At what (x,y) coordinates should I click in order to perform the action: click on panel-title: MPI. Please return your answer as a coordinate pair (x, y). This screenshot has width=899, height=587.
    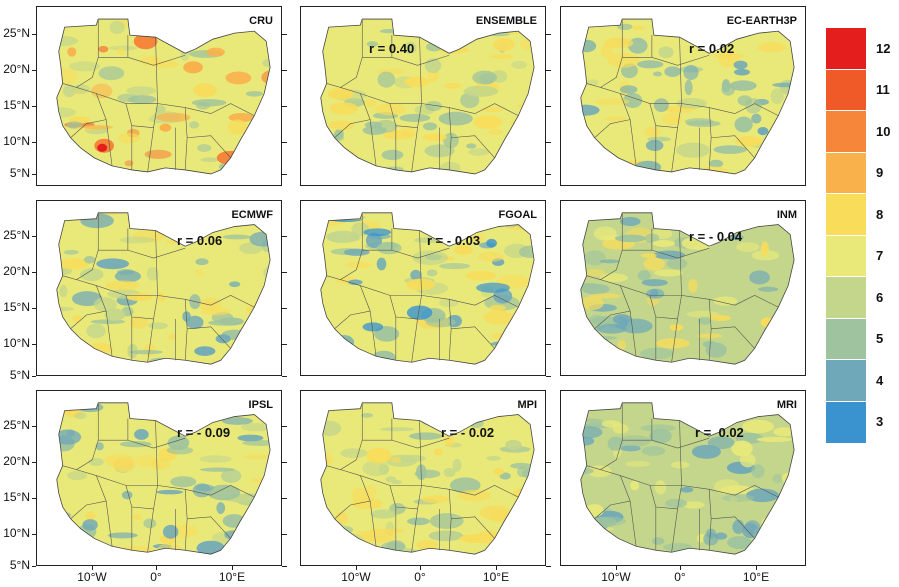
    Looking at the image, I should click on (527, 405).